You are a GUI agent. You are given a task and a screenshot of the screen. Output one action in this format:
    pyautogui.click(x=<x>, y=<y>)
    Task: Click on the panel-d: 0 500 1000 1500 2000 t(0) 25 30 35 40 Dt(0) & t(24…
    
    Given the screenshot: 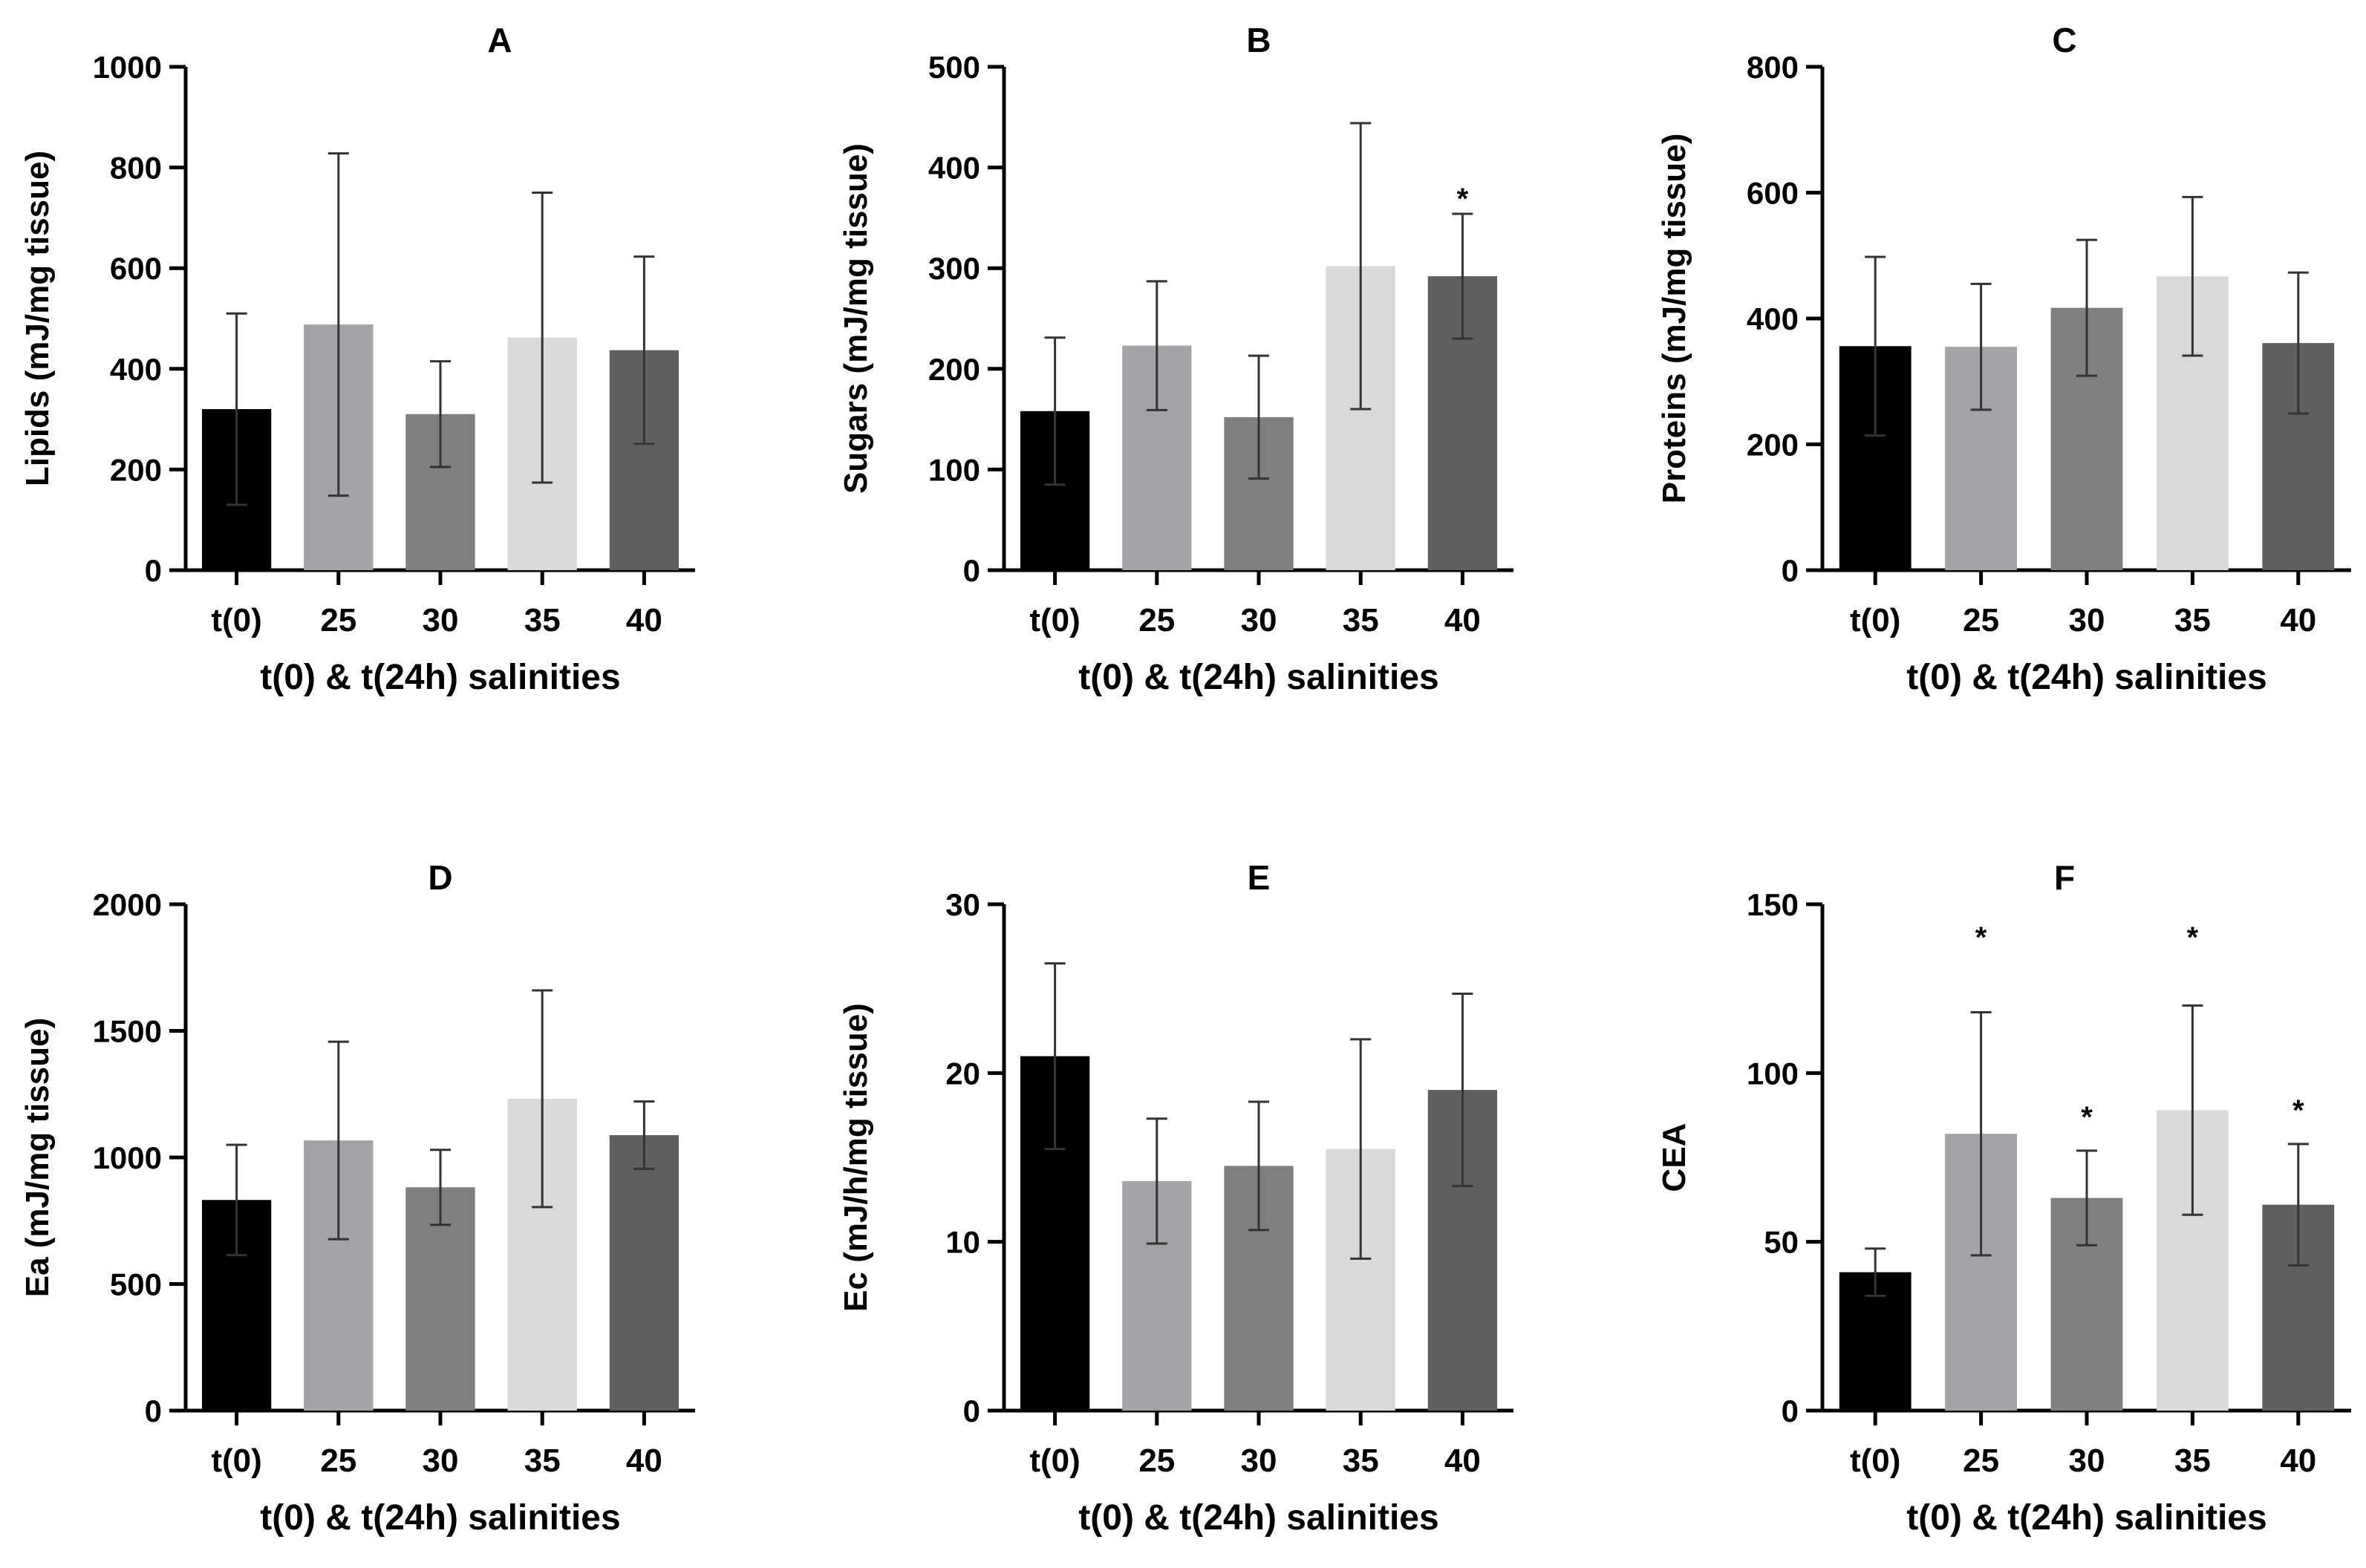 What is the action you would take?
    pyautogui.click(x=357, y=1198)
    